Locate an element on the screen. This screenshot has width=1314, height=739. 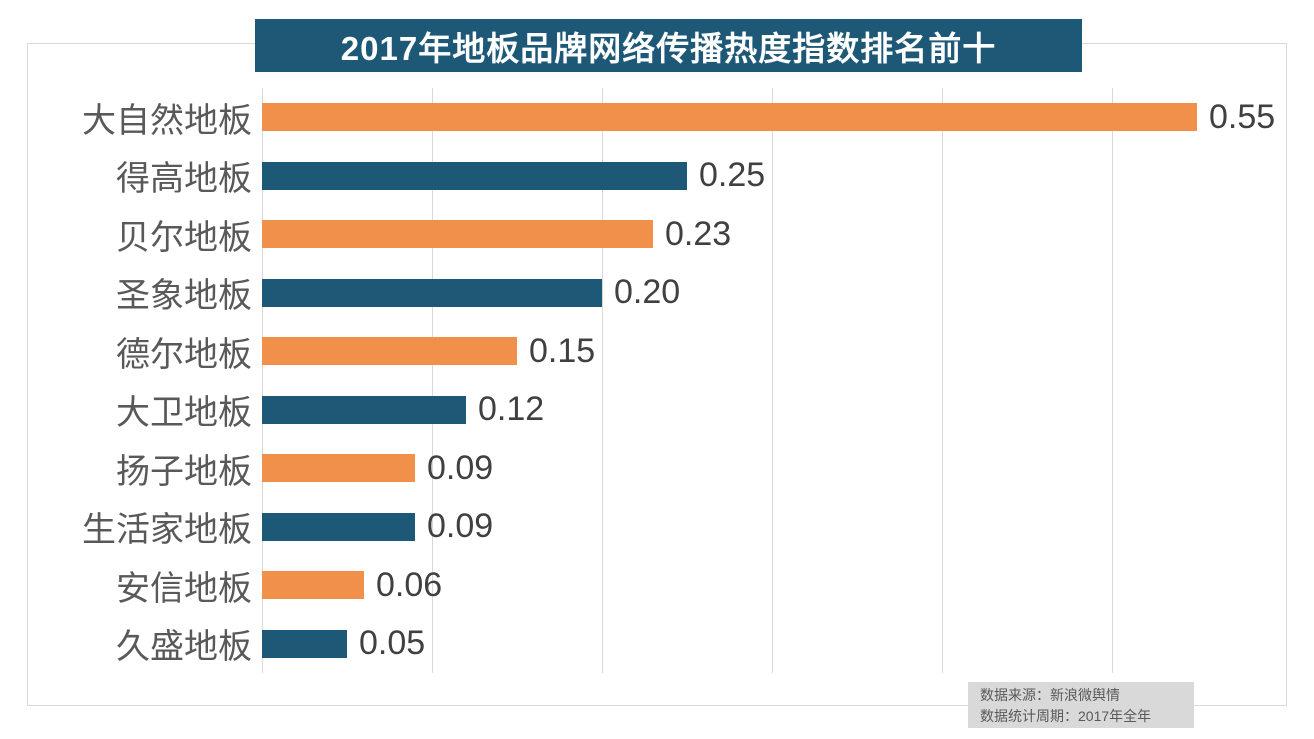
bar-row: 0.06 is located at coordinates (787, 585).